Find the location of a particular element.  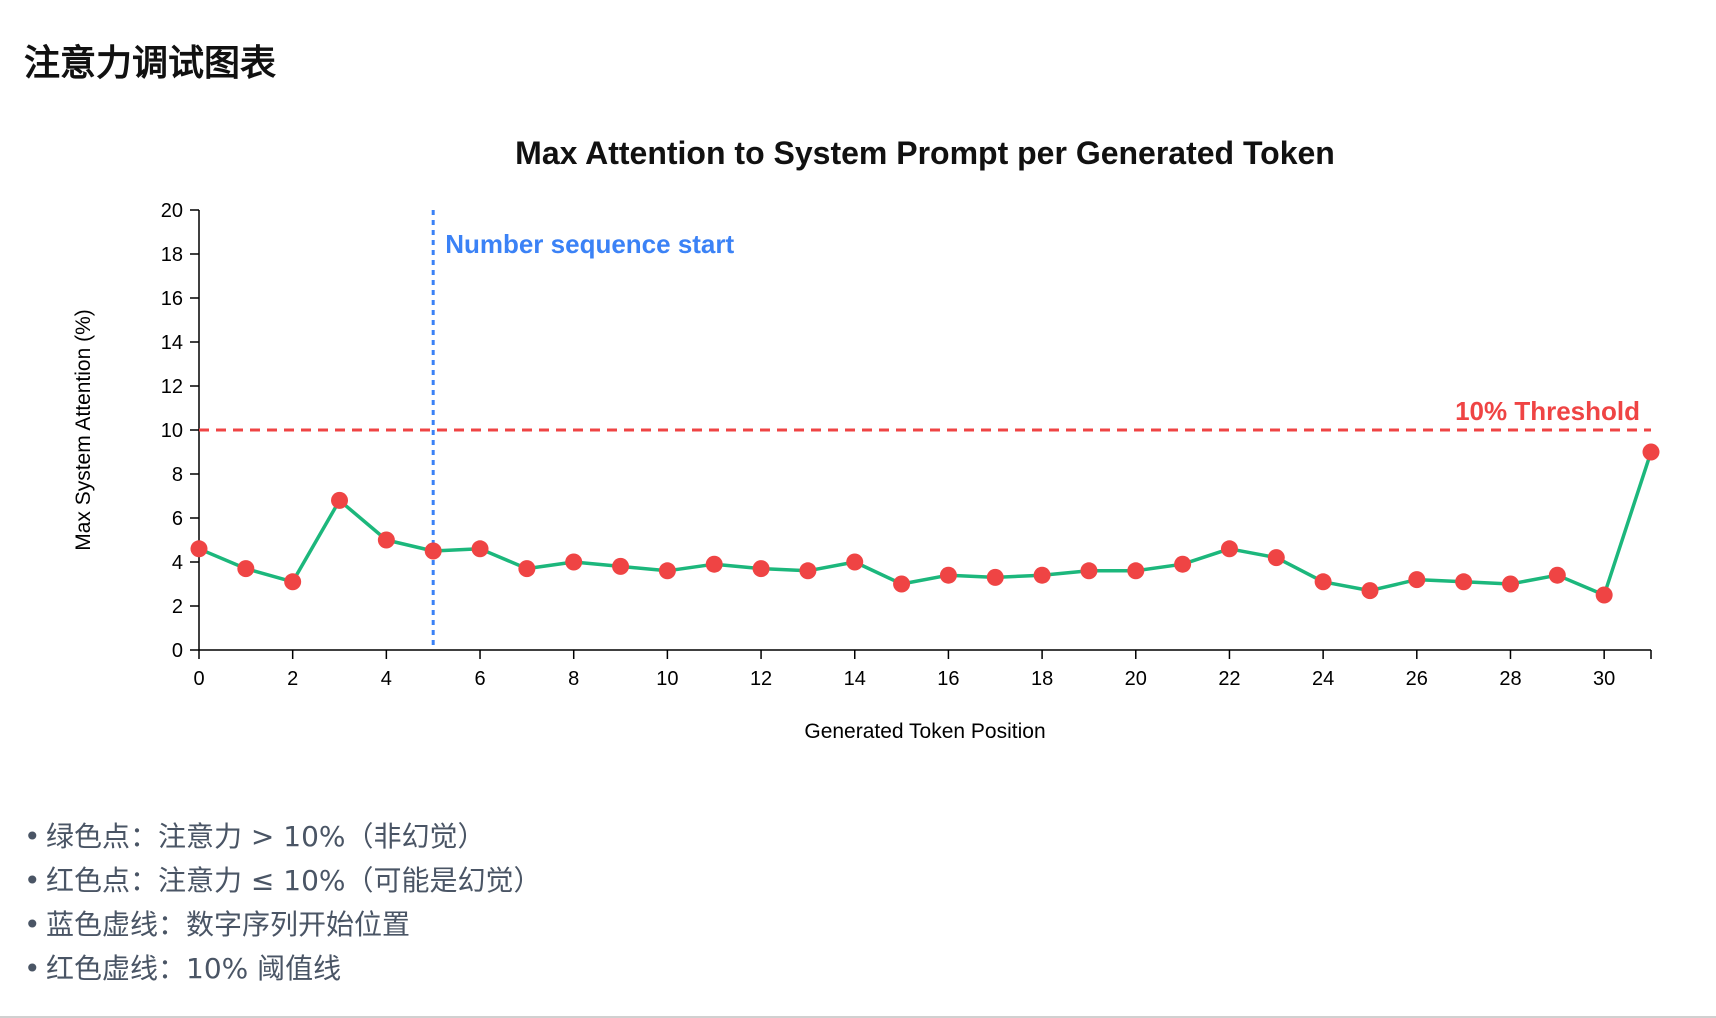

legend-note: • 绿色点：注意力 > 10%（非幻觉） is located at coordinates (283, 837).